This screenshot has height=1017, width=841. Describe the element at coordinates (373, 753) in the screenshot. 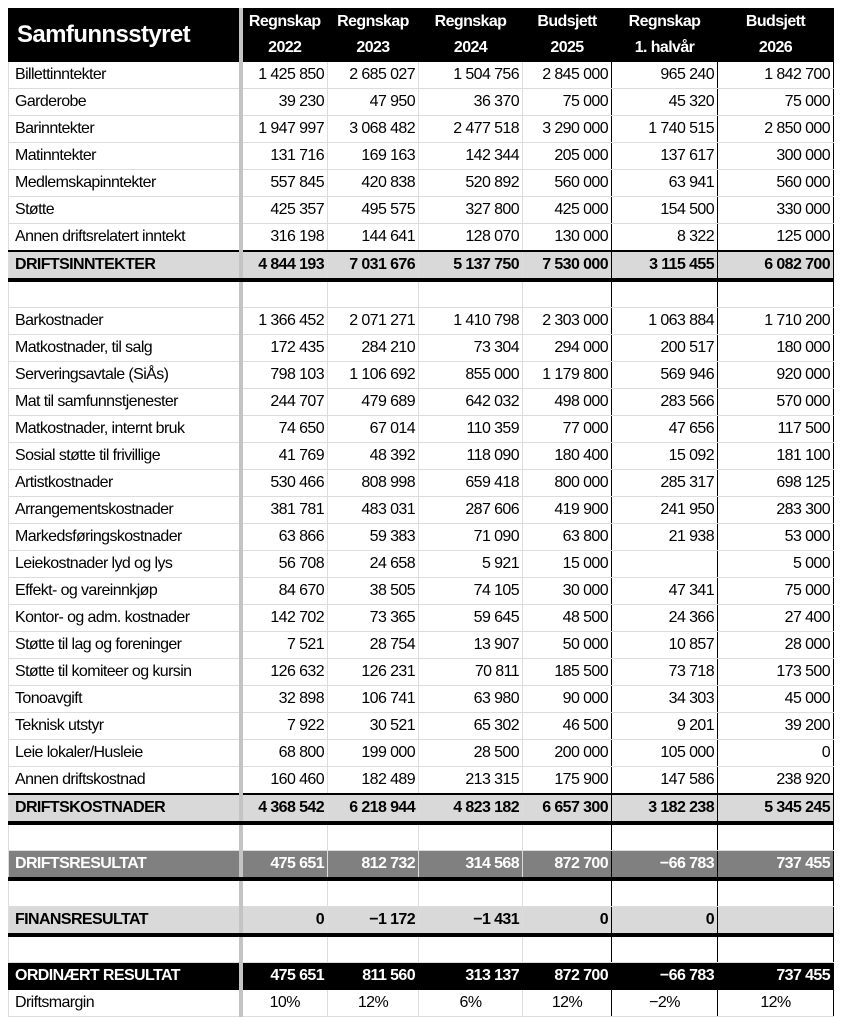

I see `value-cell: 199 000` at that location.